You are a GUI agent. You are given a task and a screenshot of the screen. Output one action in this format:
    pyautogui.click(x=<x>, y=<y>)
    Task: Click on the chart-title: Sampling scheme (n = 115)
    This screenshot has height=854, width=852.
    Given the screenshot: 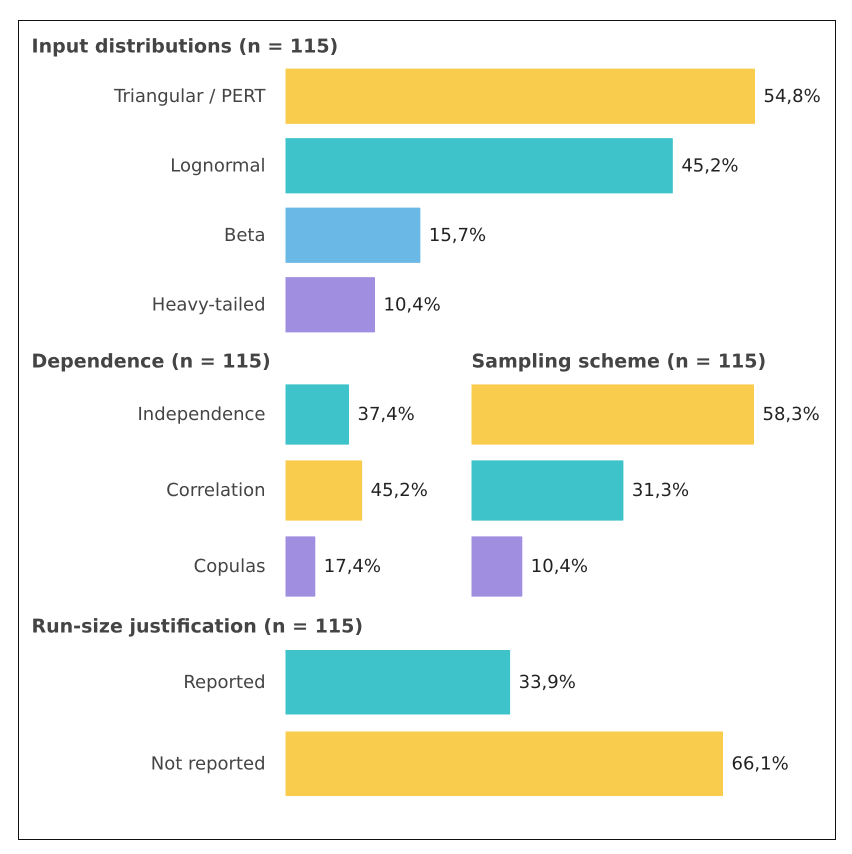 What is the action you would take?
    pyautogui.click(x=619, y=361)
    